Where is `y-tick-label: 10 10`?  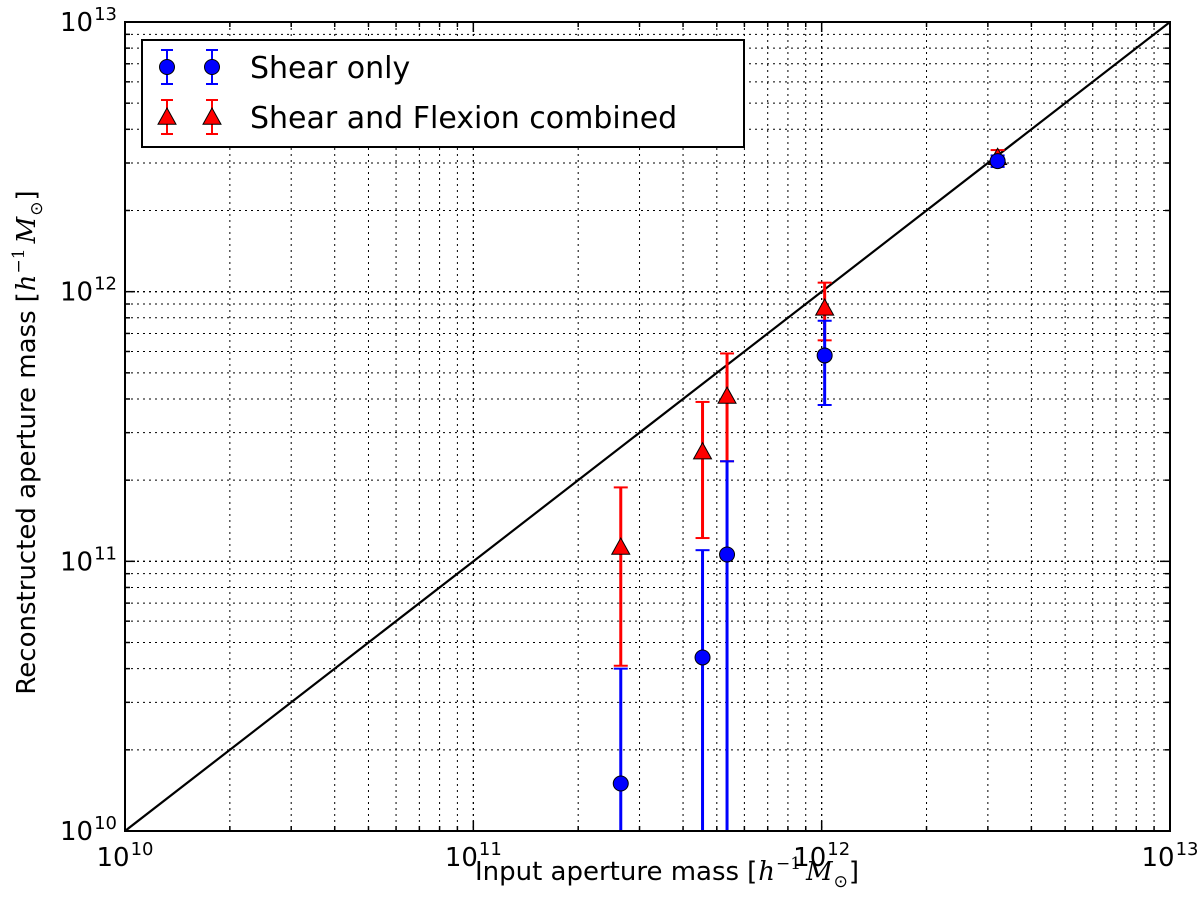 y-tick-label: 10 10 is located at coordinates (88, 830).